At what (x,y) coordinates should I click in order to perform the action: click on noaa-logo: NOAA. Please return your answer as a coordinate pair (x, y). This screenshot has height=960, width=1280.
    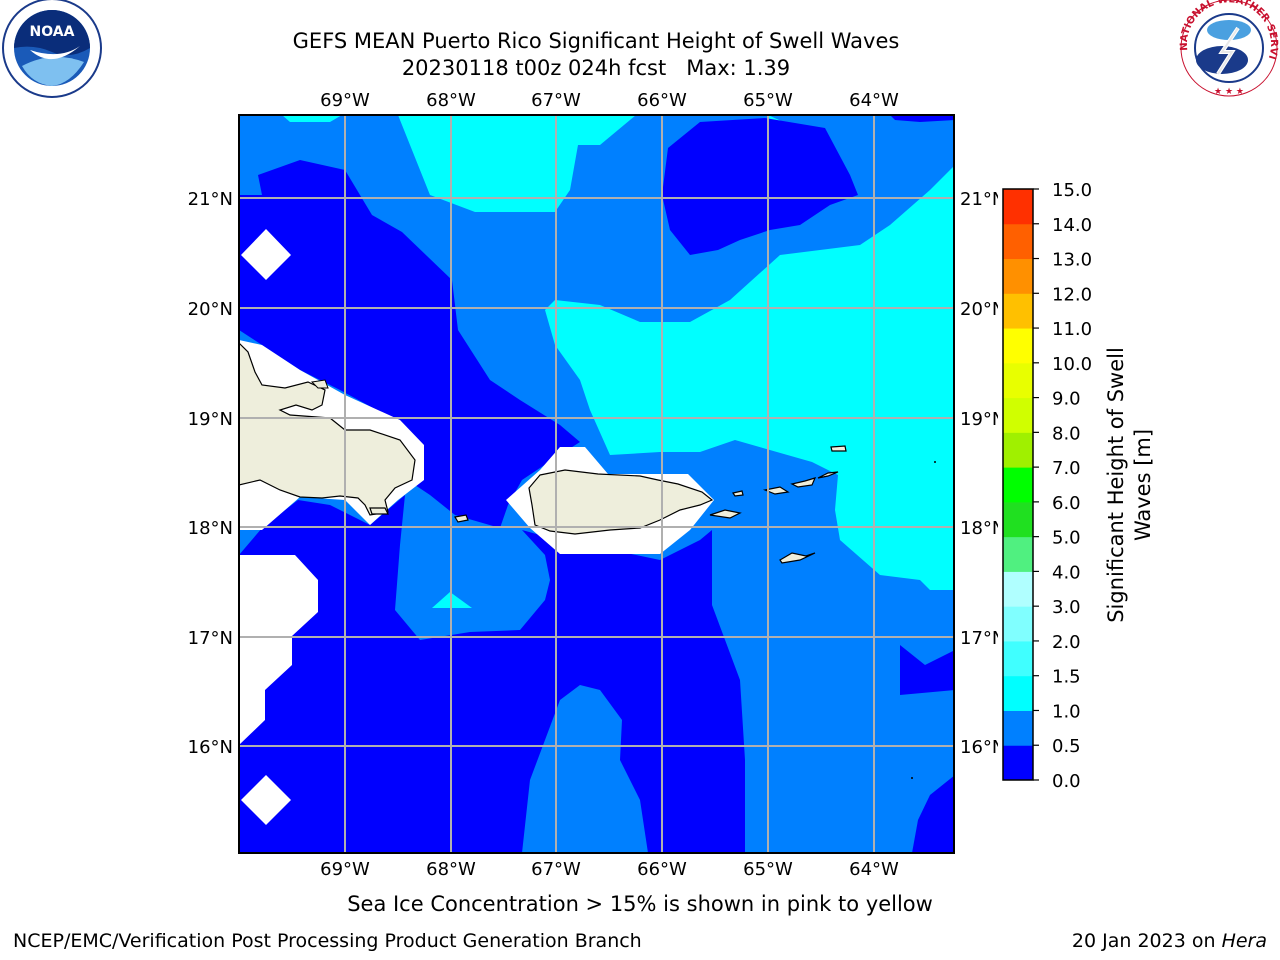
    Looking at the image, I should click on (52, 49).